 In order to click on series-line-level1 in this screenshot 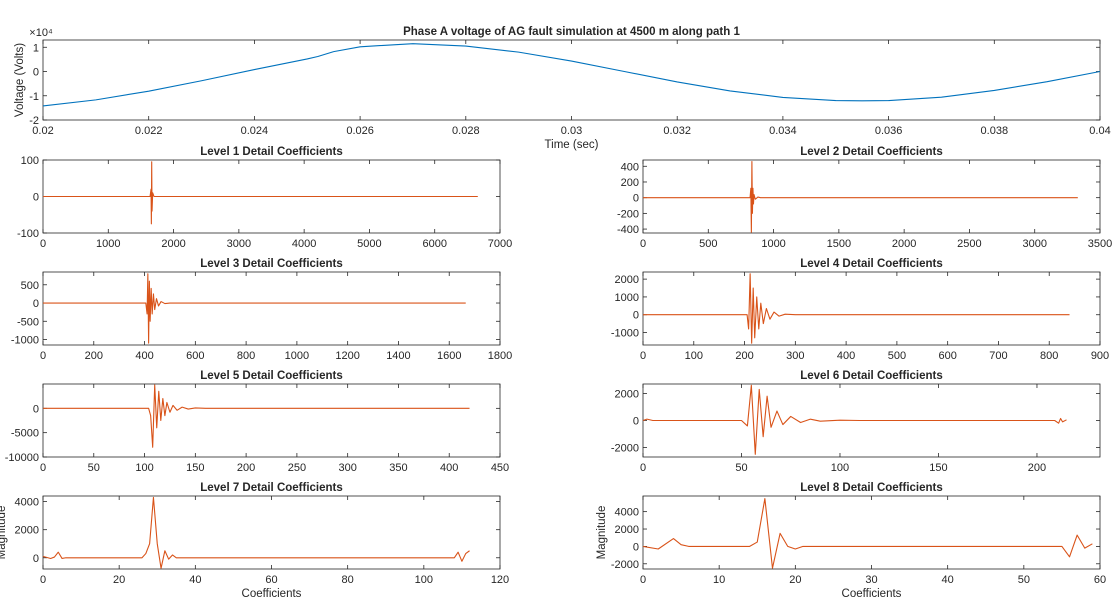, I will do `click(260, 193)`.